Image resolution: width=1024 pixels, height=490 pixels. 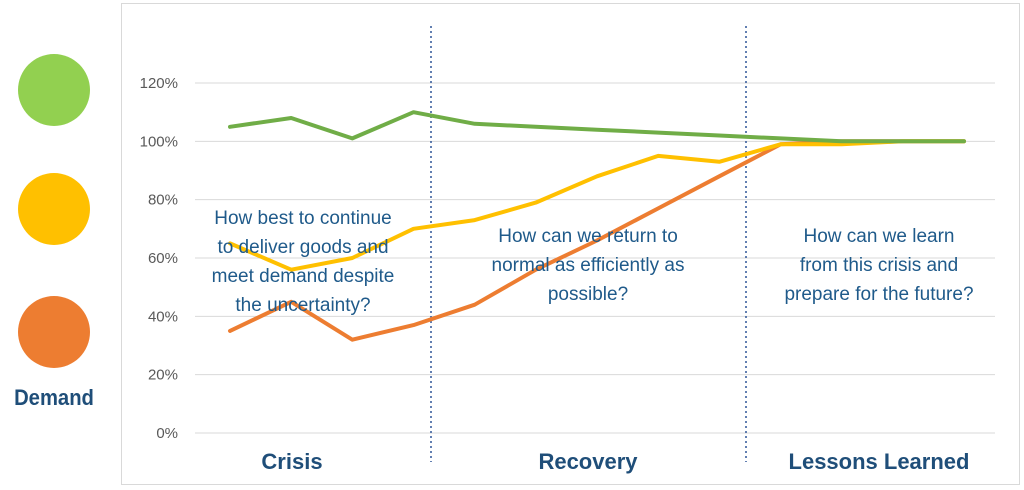 I want to click on phase-question: How best to continue, so click(x=302, y=218).